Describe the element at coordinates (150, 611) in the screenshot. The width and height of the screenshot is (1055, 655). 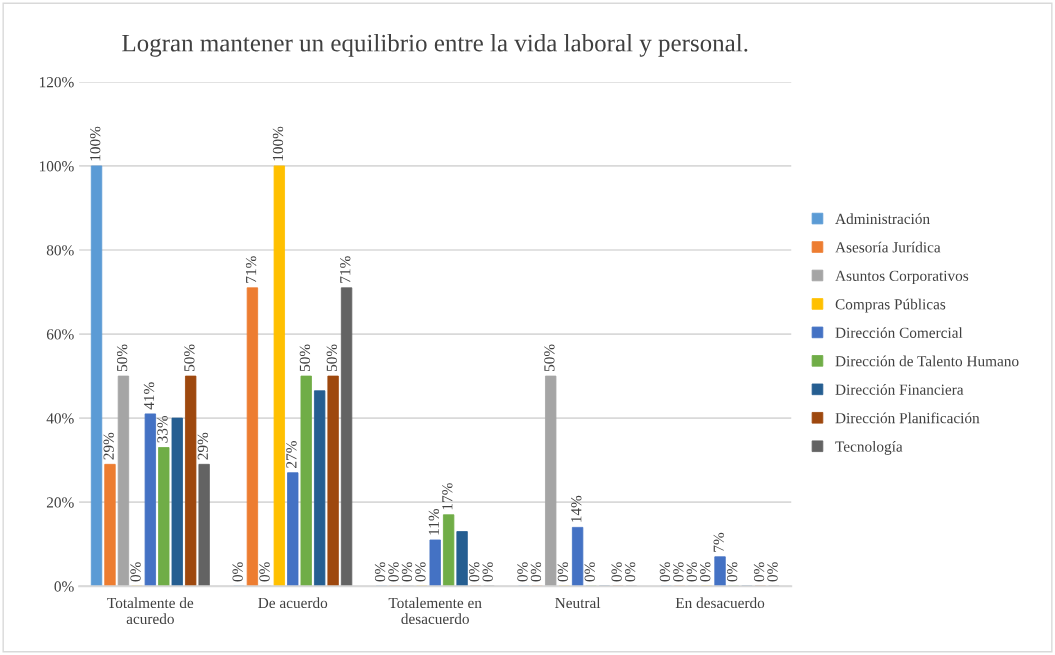
I see `x-tick-label: Totalmente de acuredo` at that location.